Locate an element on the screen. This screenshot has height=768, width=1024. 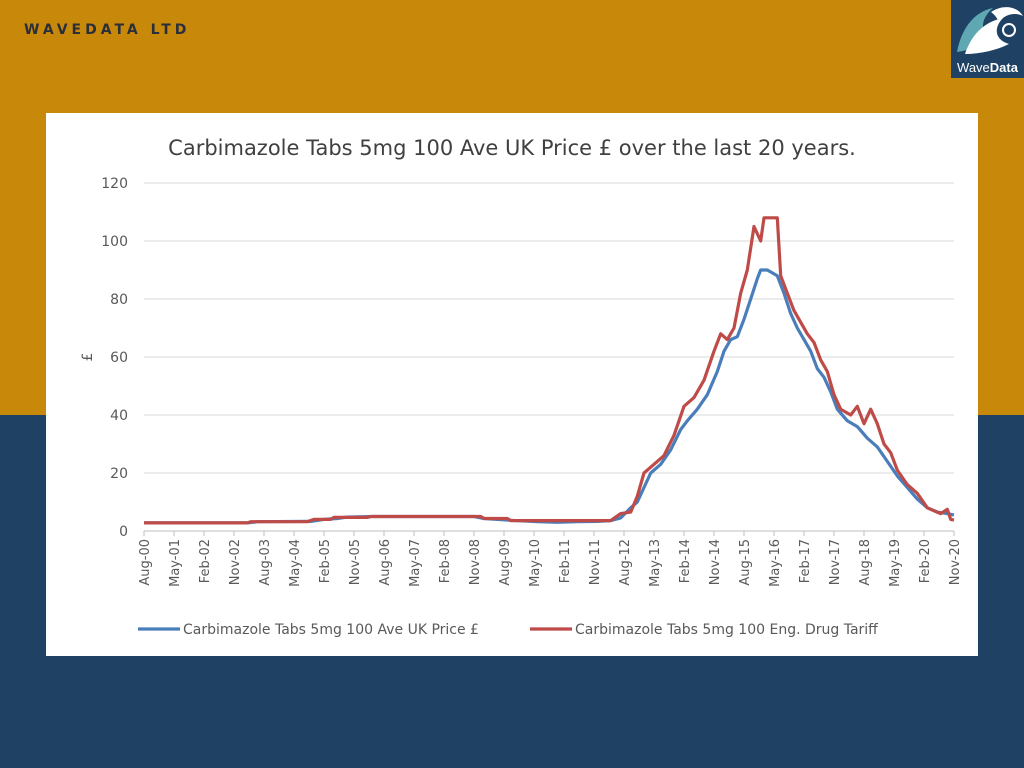
y-tick-label: 100 is located at coordinates (114, 242).